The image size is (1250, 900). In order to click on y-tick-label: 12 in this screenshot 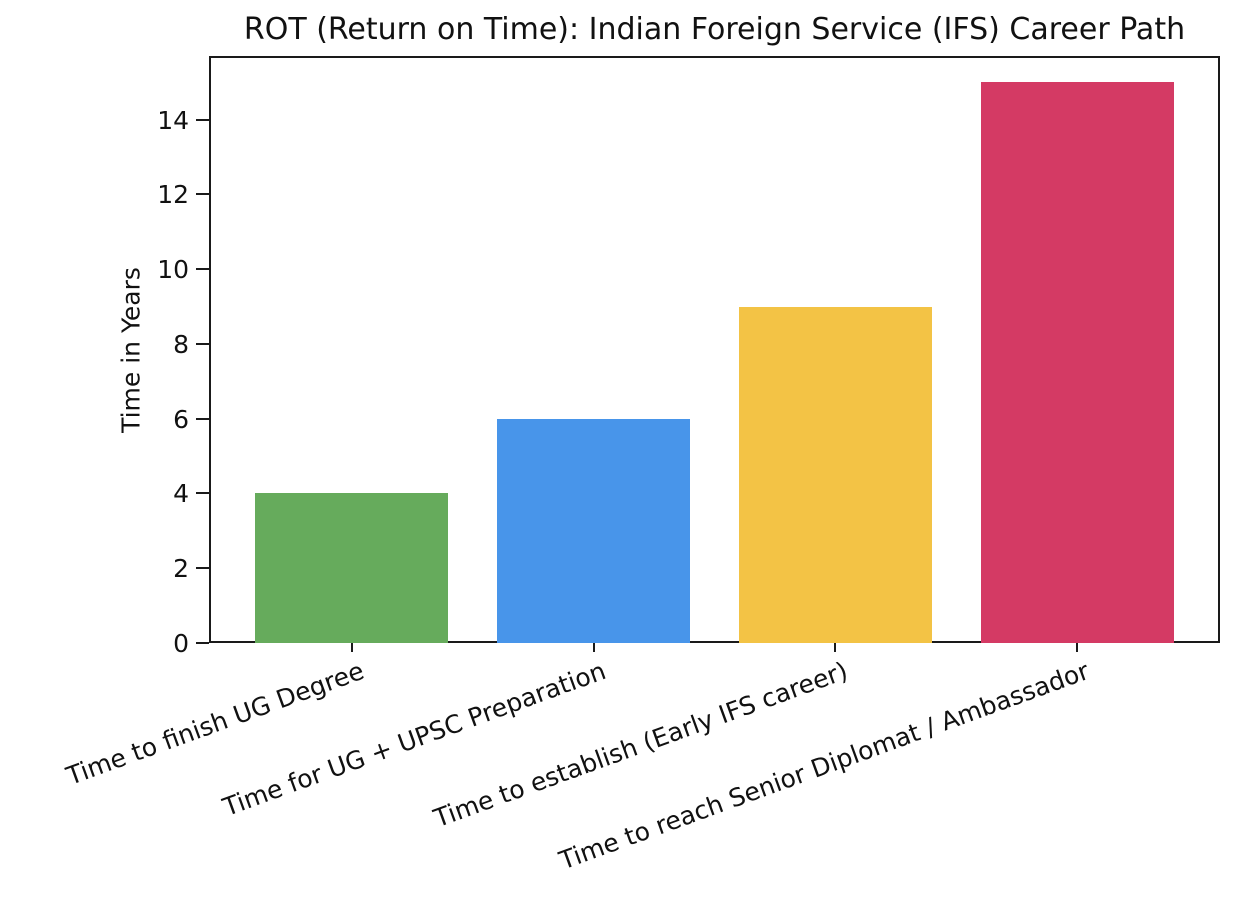, I will do `click(173, 195)`.